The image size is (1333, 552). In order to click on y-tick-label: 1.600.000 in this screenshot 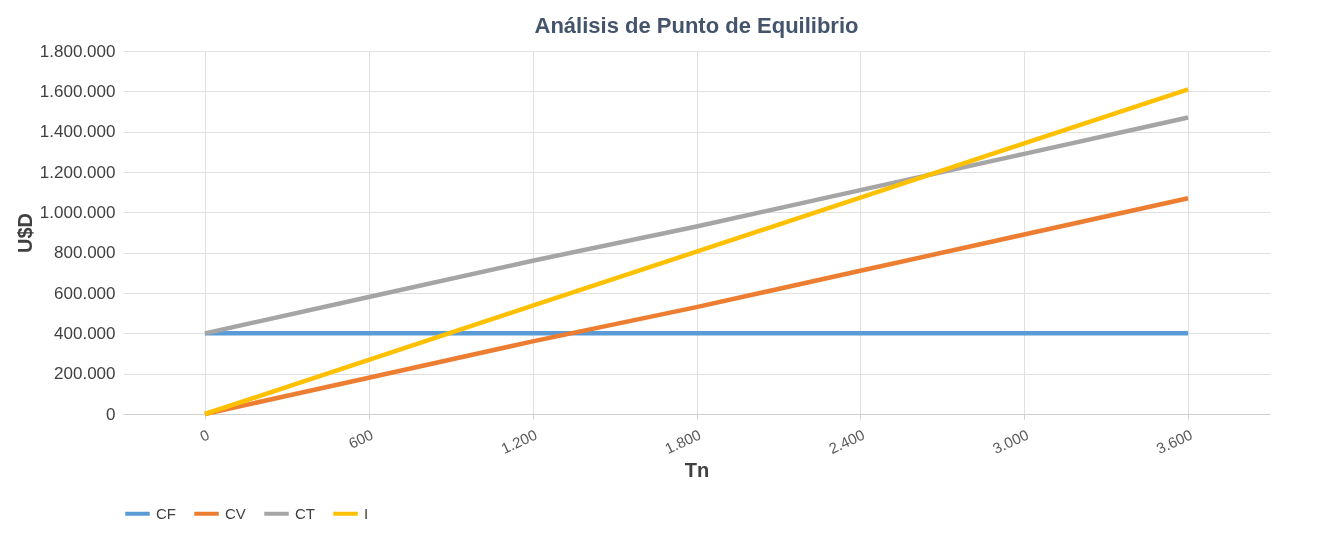, I will do `click(77, 91)`.